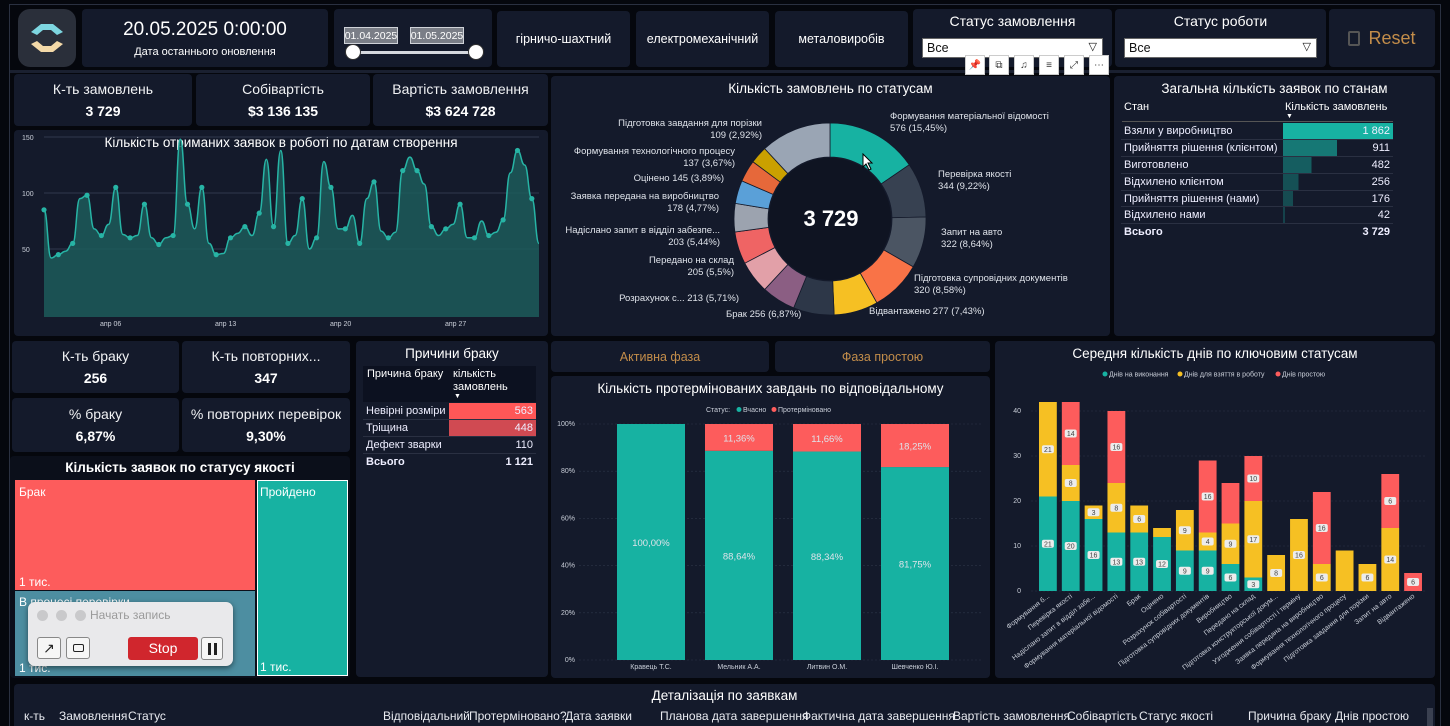 This screenshot has height=726, width=1450. I want to click on work-status-dropdown: Все ▽, so click(1220, 48).